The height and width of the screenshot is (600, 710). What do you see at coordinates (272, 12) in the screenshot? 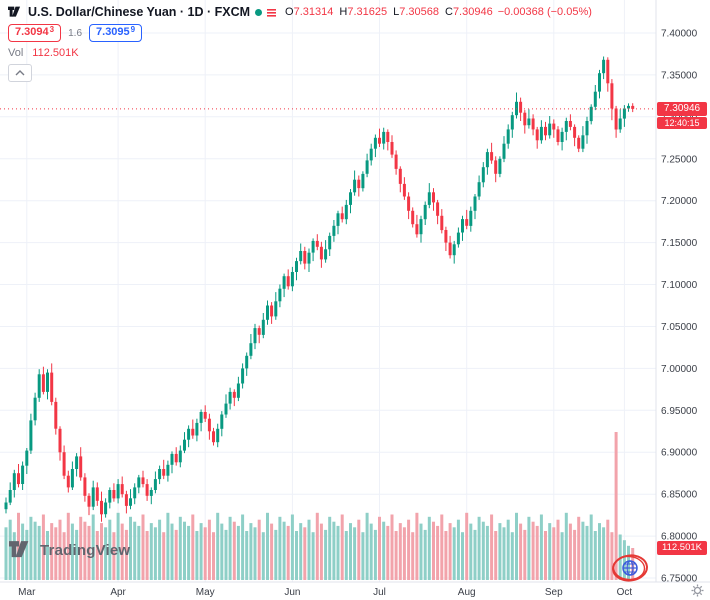
I see `source-menu-icon` at bounding box center [272, 12].